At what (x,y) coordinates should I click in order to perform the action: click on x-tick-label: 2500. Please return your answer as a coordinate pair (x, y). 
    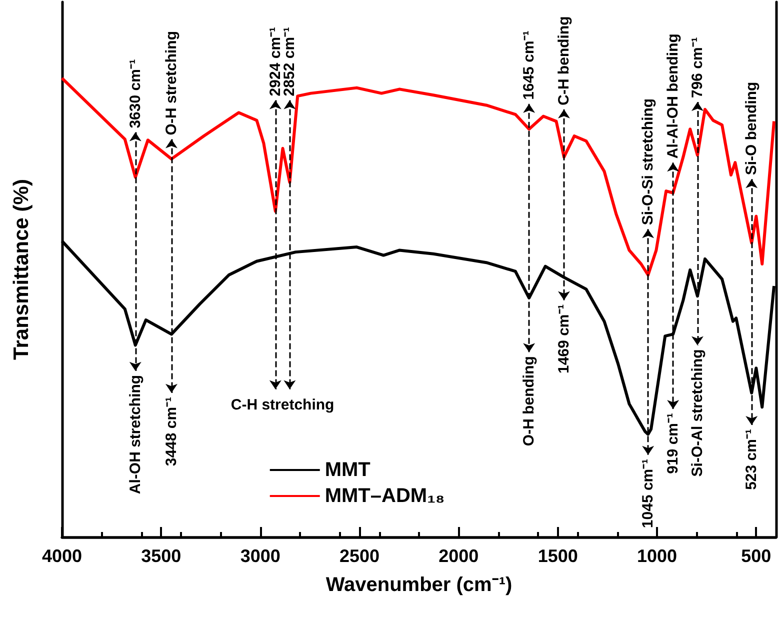
    Looking at the image, I should click on (359, 556).